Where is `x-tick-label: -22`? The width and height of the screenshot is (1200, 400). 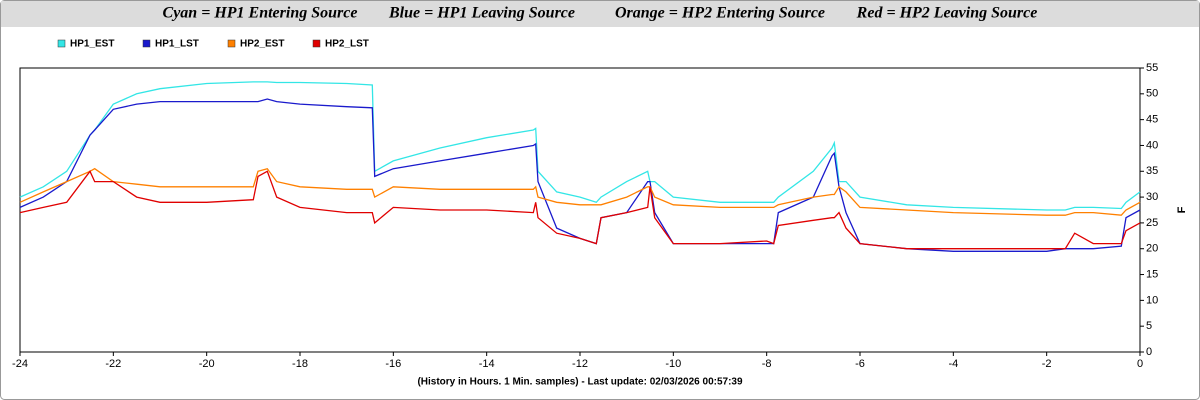 x-tick-label: -22 is located at coordinates (113, 364).